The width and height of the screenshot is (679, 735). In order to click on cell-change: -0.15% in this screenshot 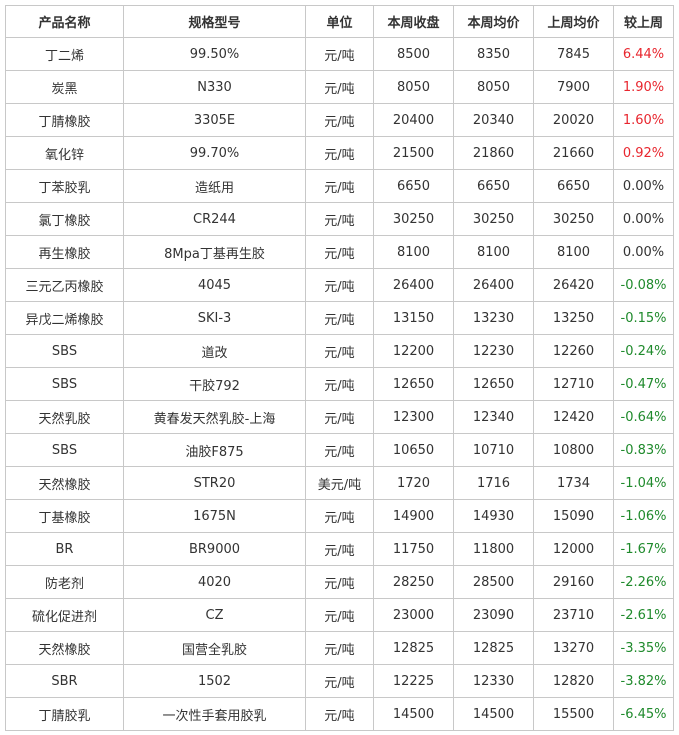, I will do `click(643, 318)`.